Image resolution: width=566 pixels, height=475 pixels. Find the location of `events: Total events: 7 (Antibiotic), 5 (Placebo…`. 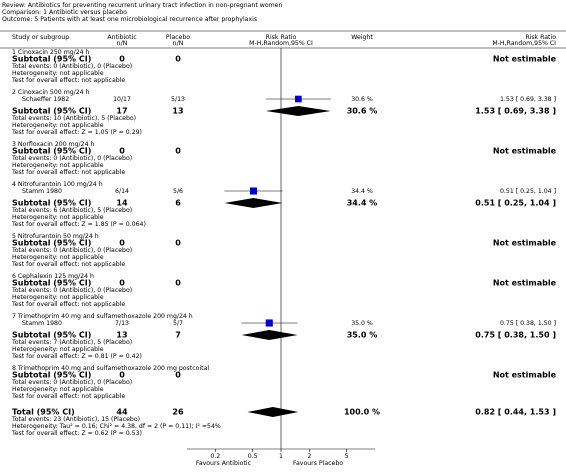

events: Total events: 7 (Antibiotic), 5 (Placebo… is located at coordinates (71, 342).